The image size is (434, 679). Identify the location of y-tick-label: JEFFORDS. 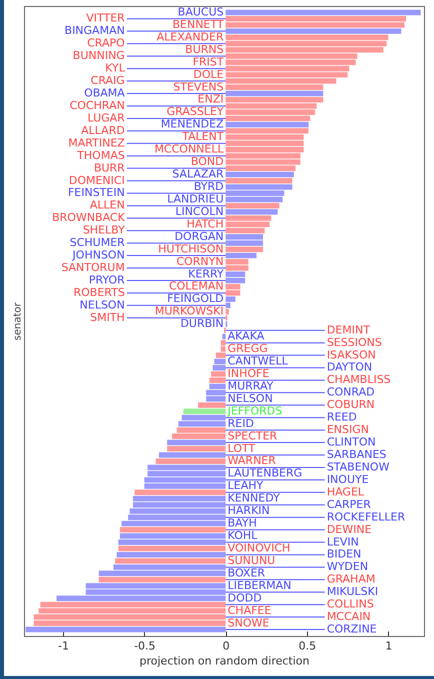
(254, 411).